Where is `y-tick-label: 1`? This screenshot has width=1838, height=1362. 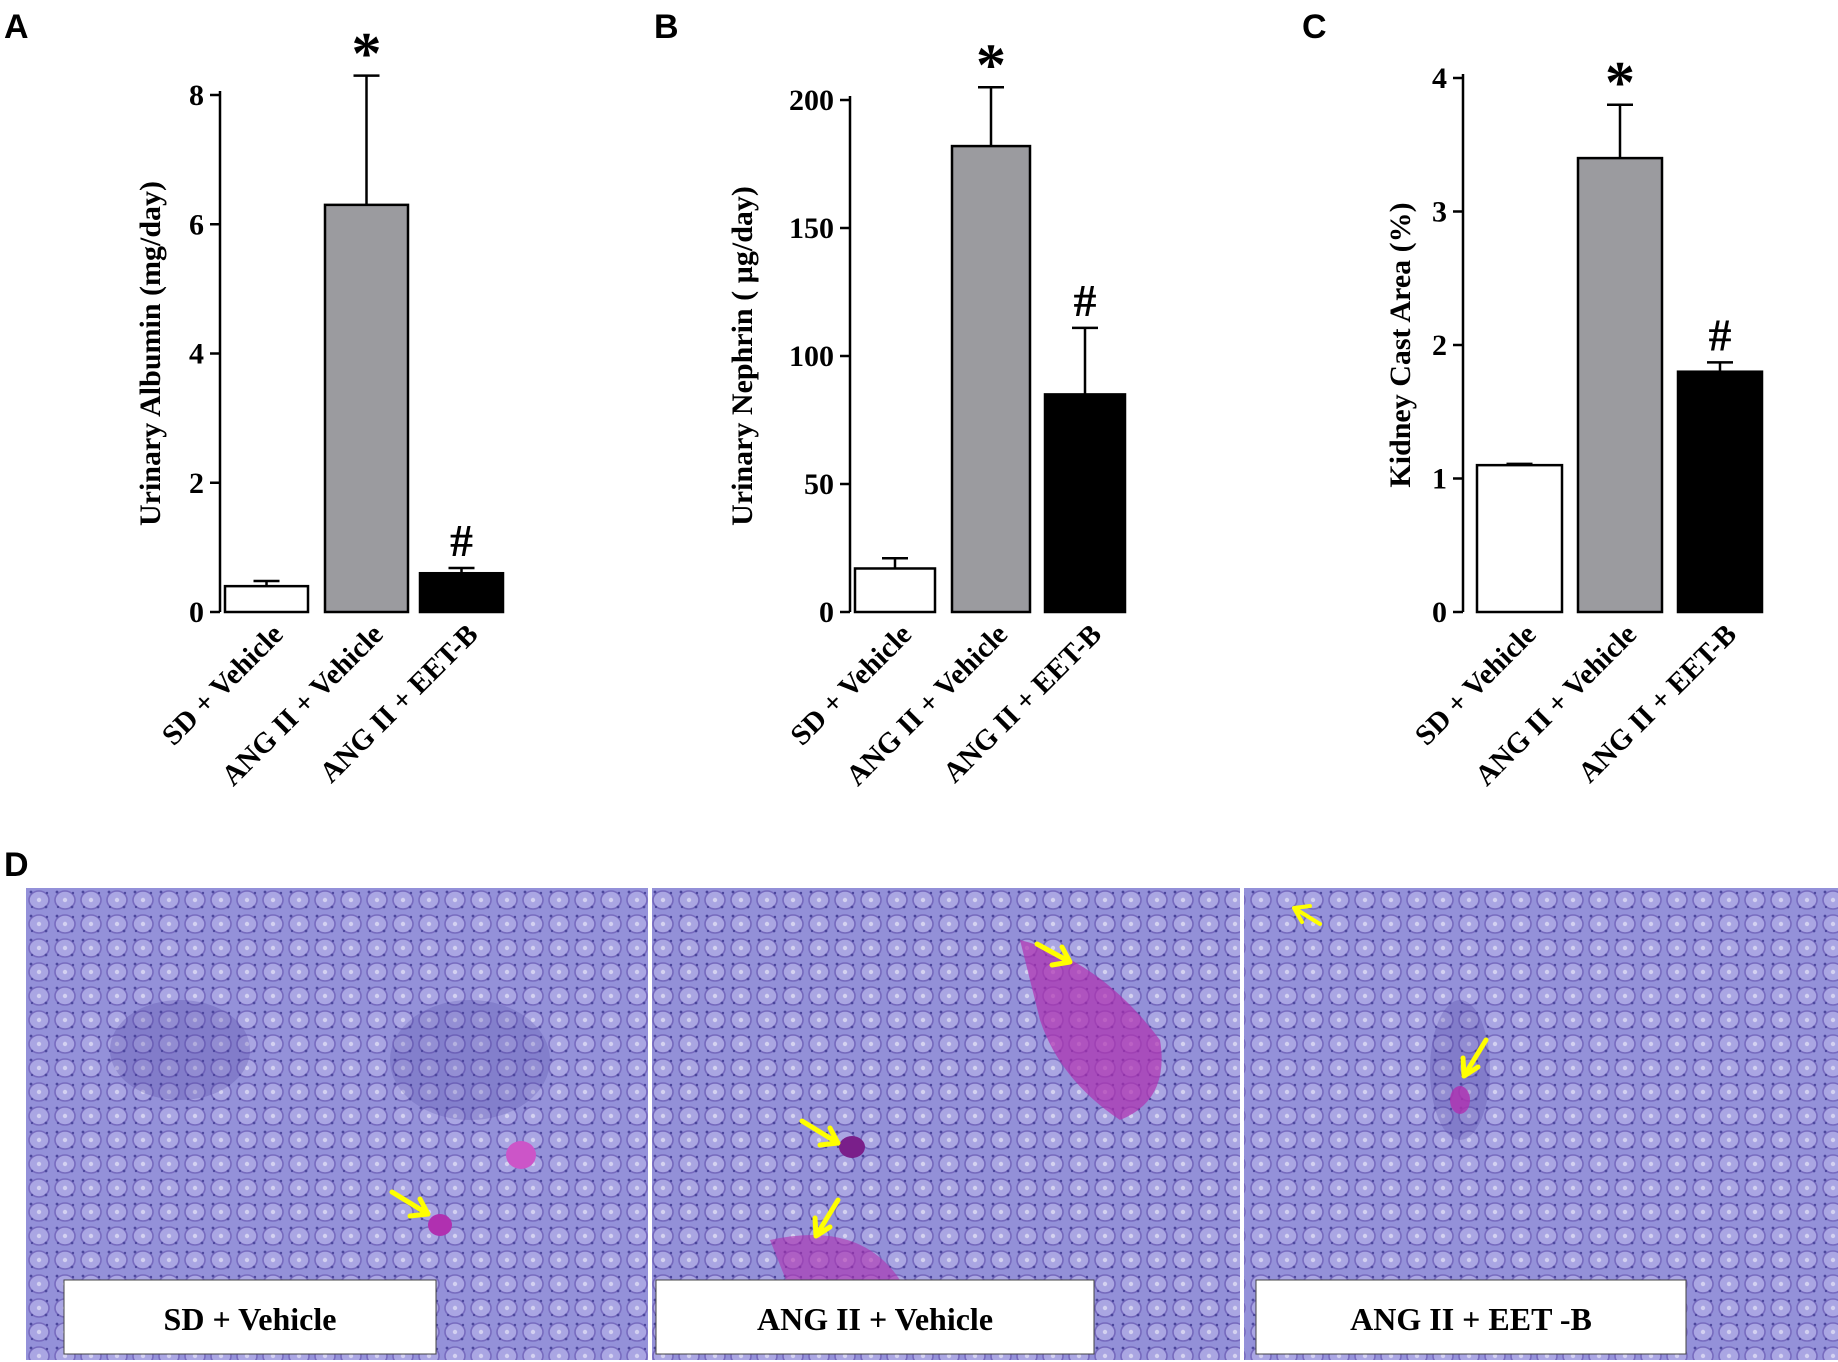
y-tick-label: 1 is located at coordinates (1439, 479).